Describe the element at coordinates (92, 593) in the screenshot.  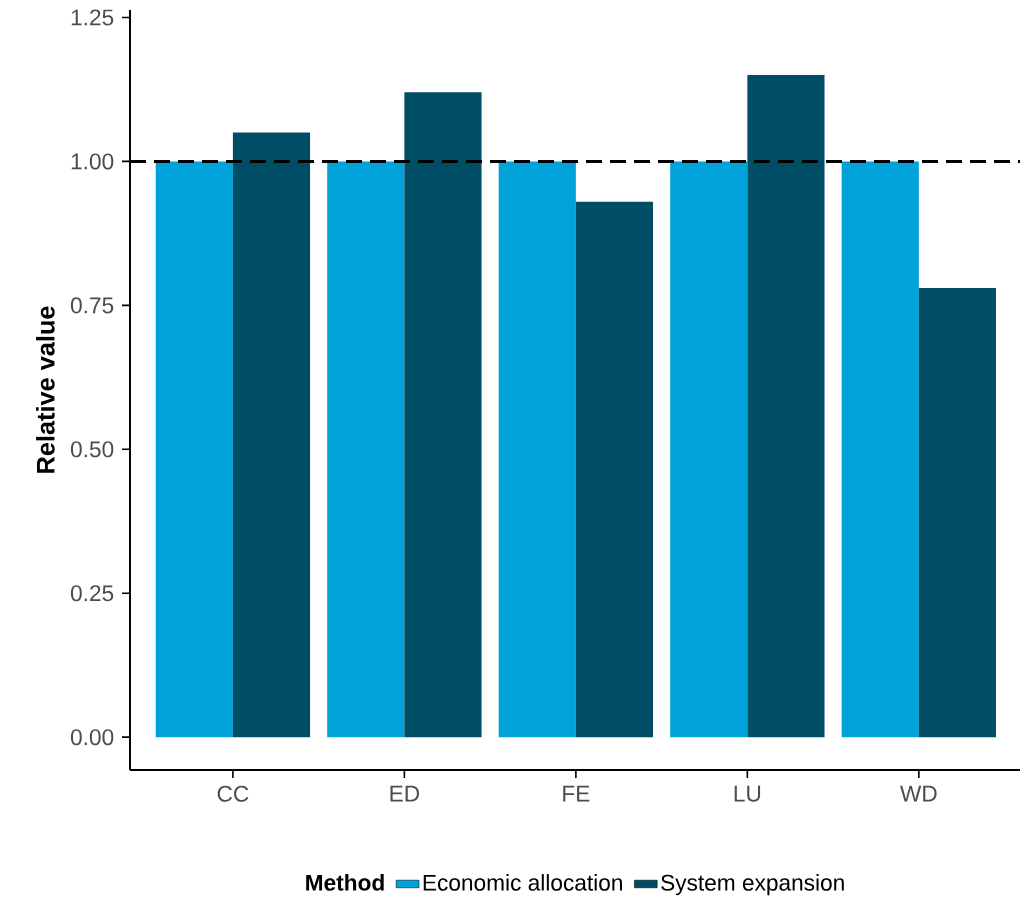
I see `y-tick-label: 0.25` at that location.